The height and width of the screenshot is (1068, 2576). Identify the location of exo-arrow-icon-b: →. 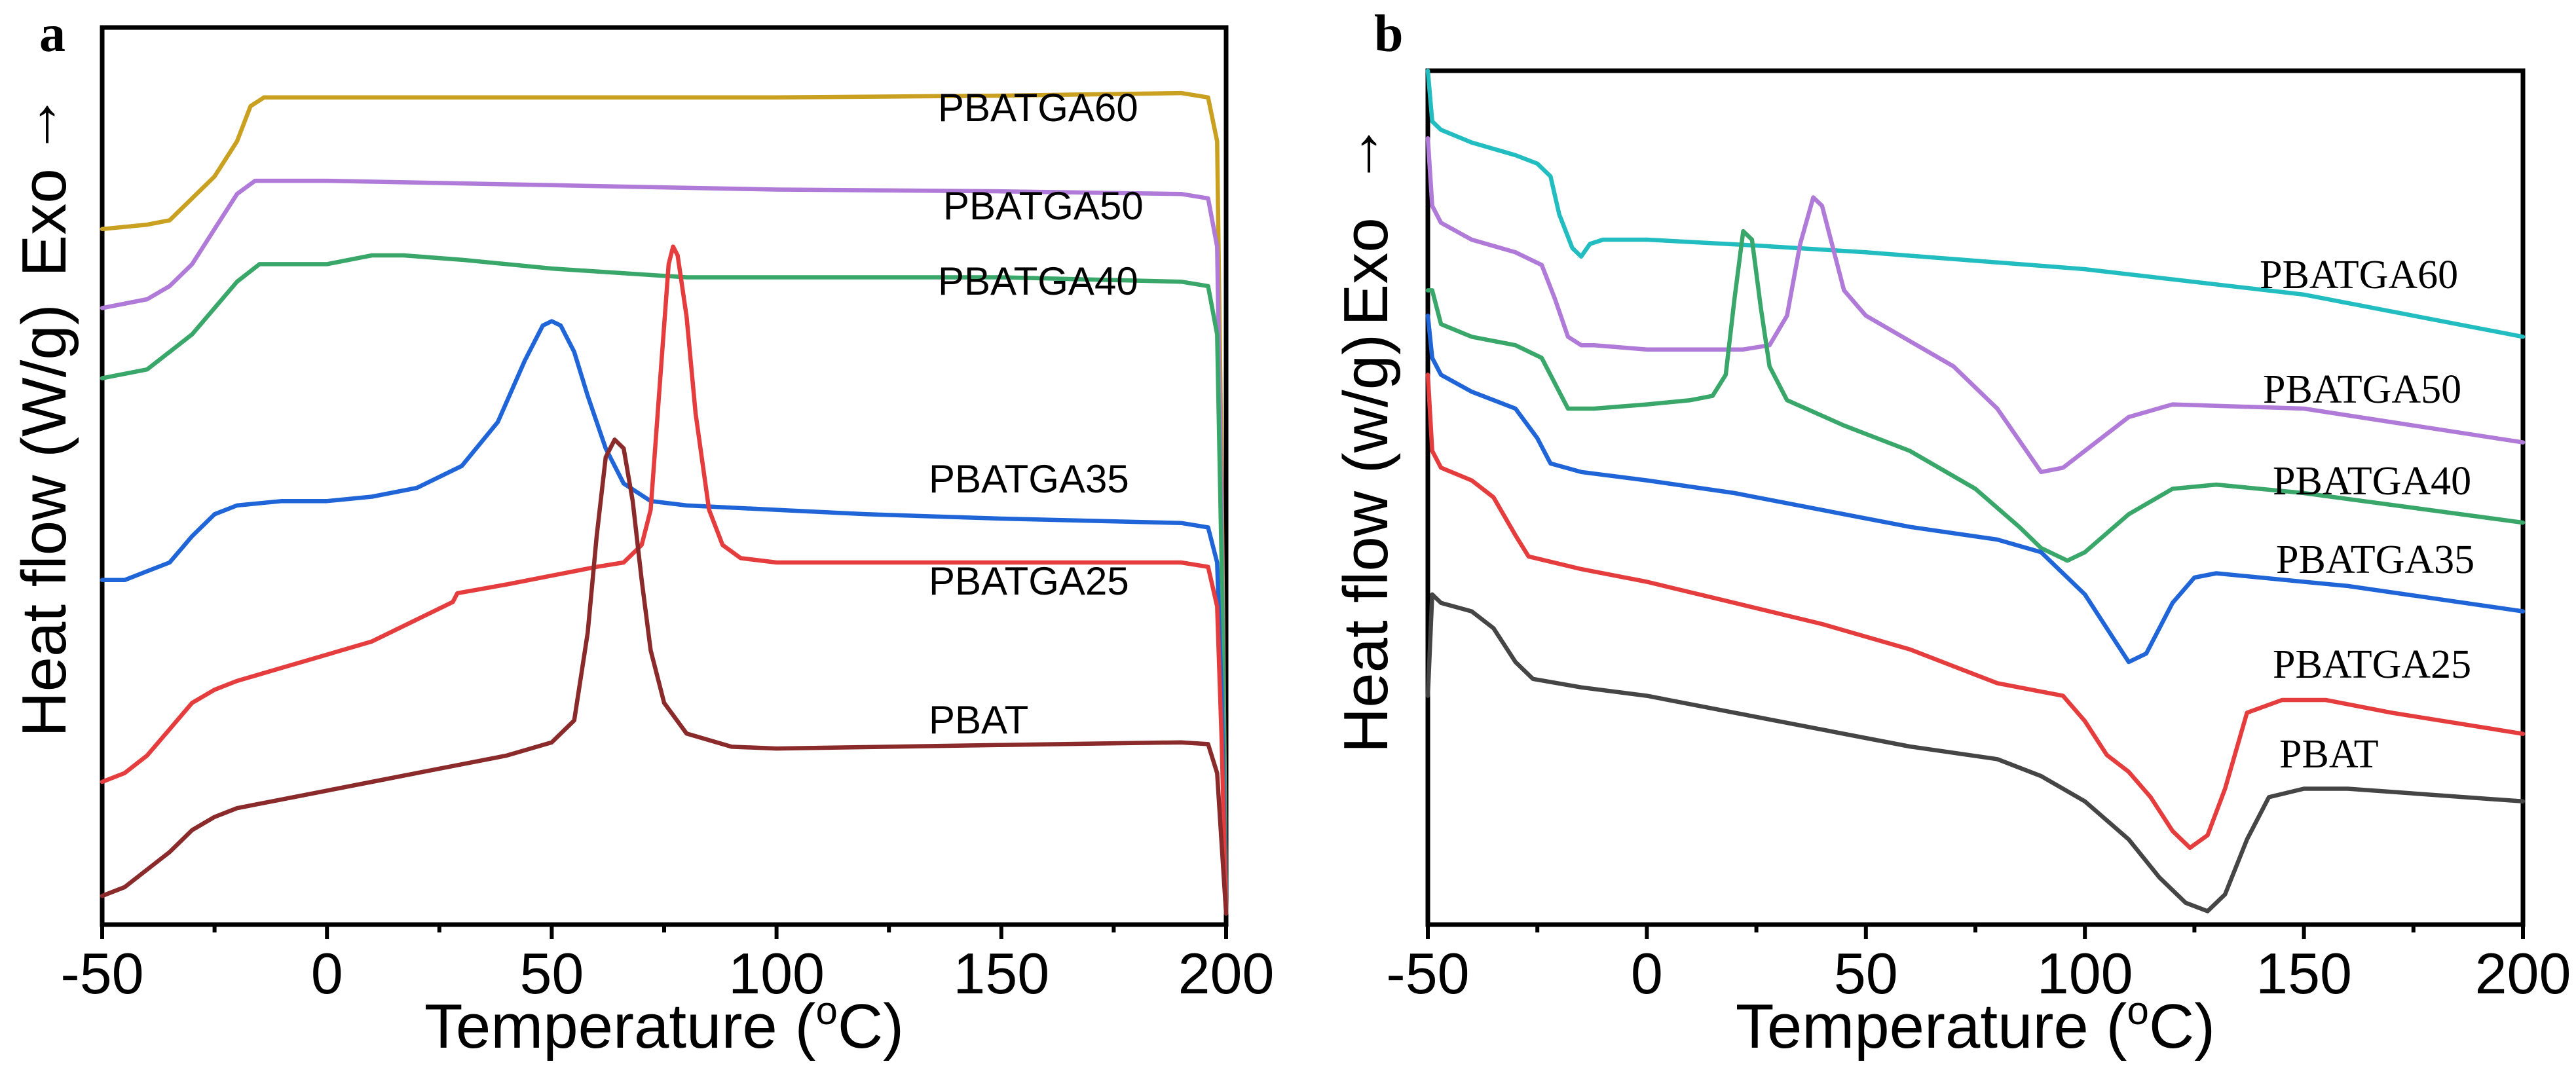
(1358, 153).